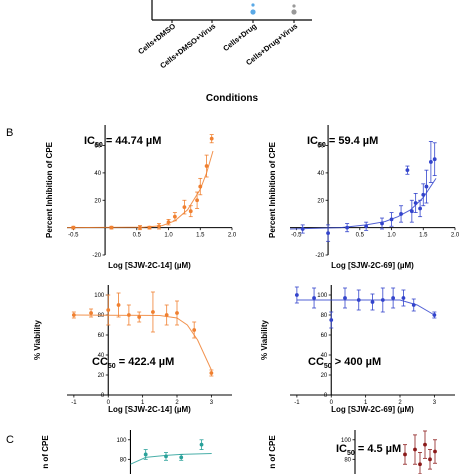  What do you see at coordinates (423, 236) in the screenshot?
I see `x-tick-label: 1.5` at bounding box center [423, 236].